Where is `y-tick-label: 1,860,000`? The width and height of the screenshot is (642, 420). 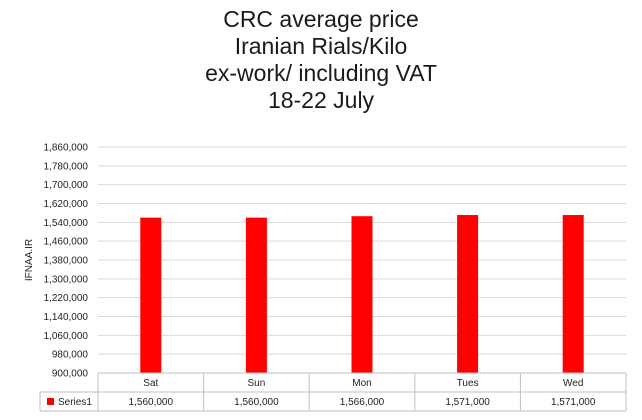 y-tick-label: 1,860,000 is located at coordinates (66, 148).